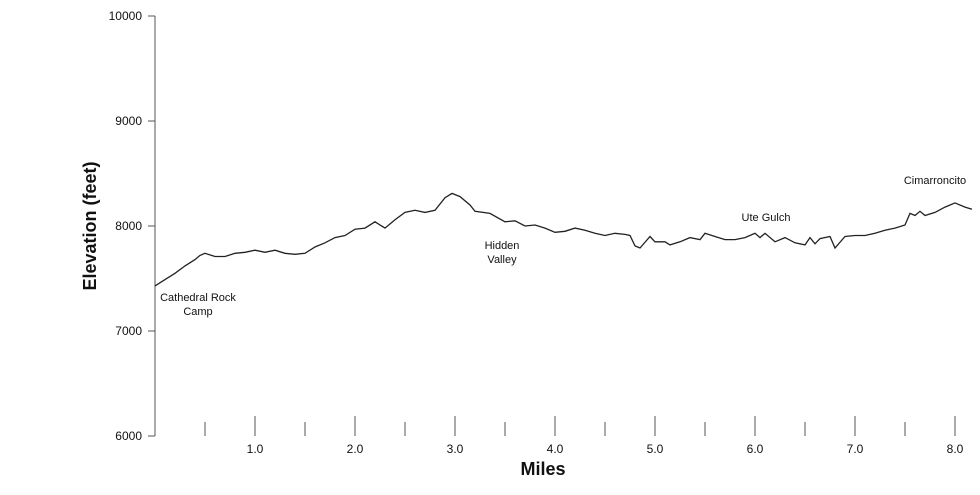 The image size is (980, 495). What do you see at coordinates (855, 449) in the screenshot?
I see `x-tick-label: 7.0` at bounding box center [855, 449].